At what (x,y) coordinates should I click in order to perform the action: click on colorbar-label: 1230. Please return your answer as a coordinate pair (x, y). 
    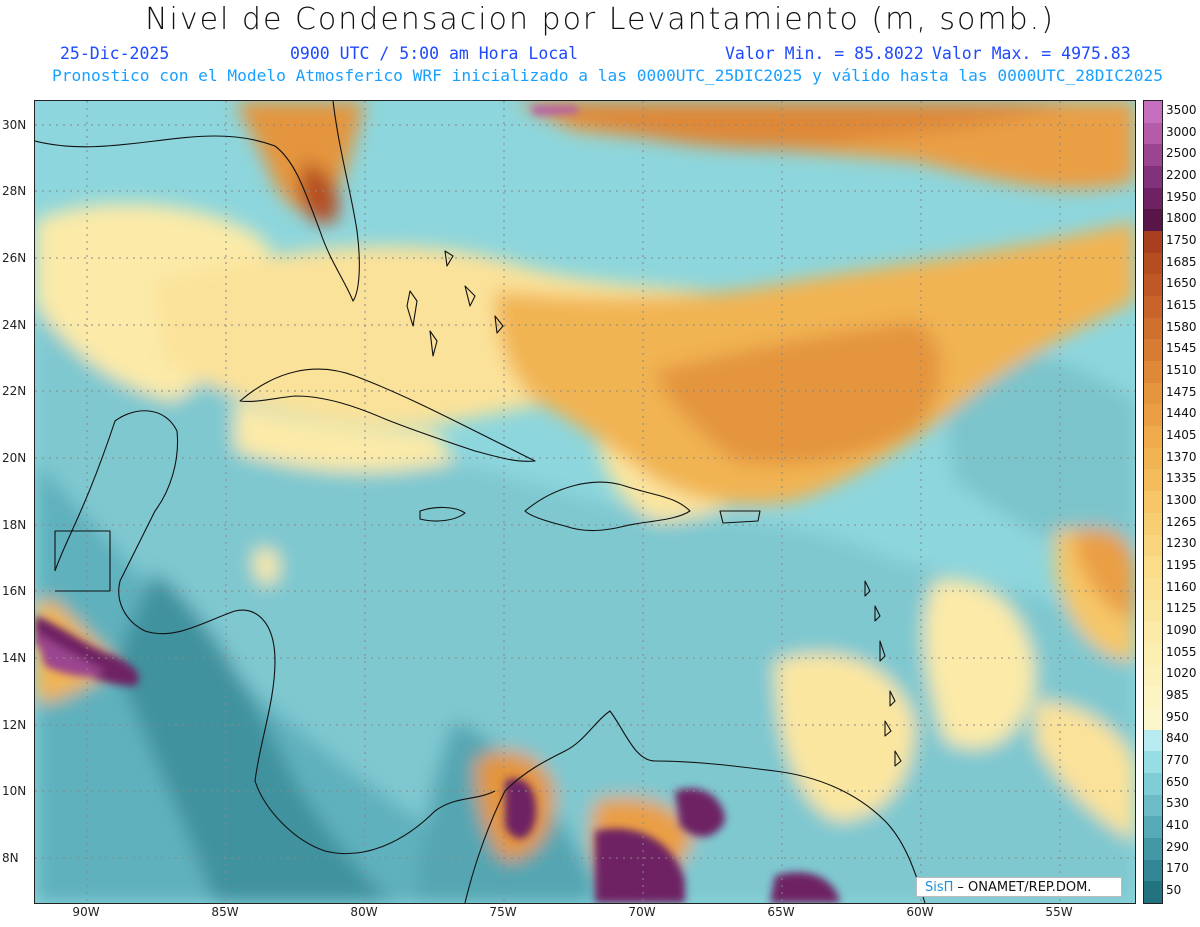
    Looking at the image, I should click on (1181, 543).